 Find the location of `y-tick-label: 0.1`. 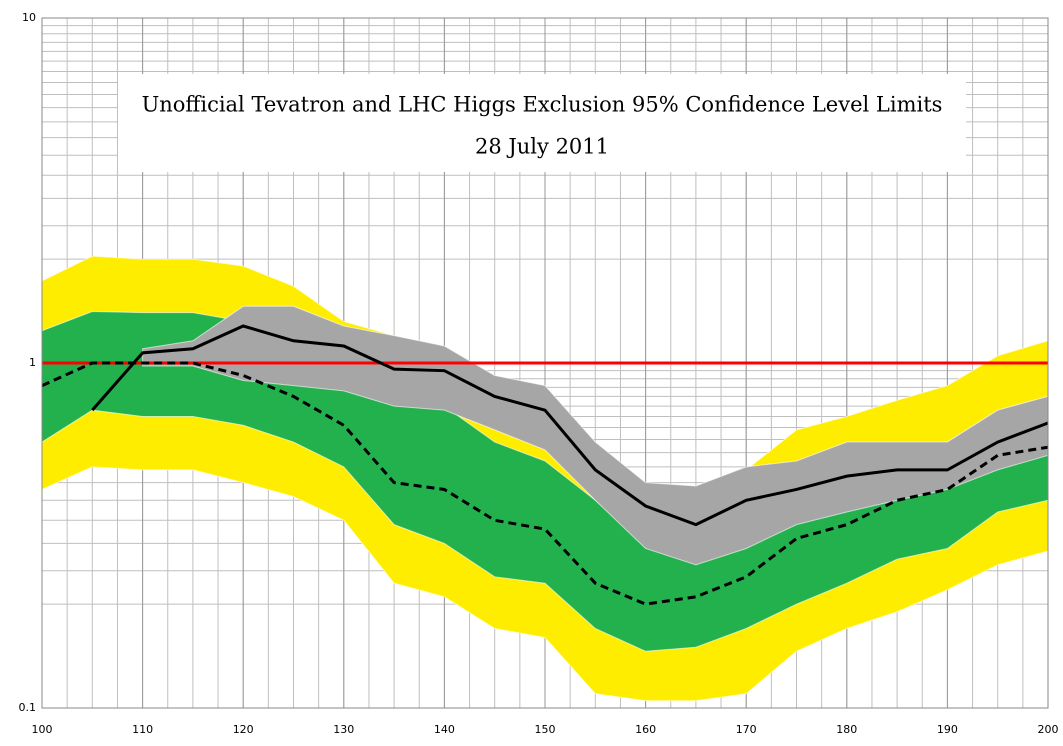

y-tick-label: 0.1 is located at coordinates (28, 707).